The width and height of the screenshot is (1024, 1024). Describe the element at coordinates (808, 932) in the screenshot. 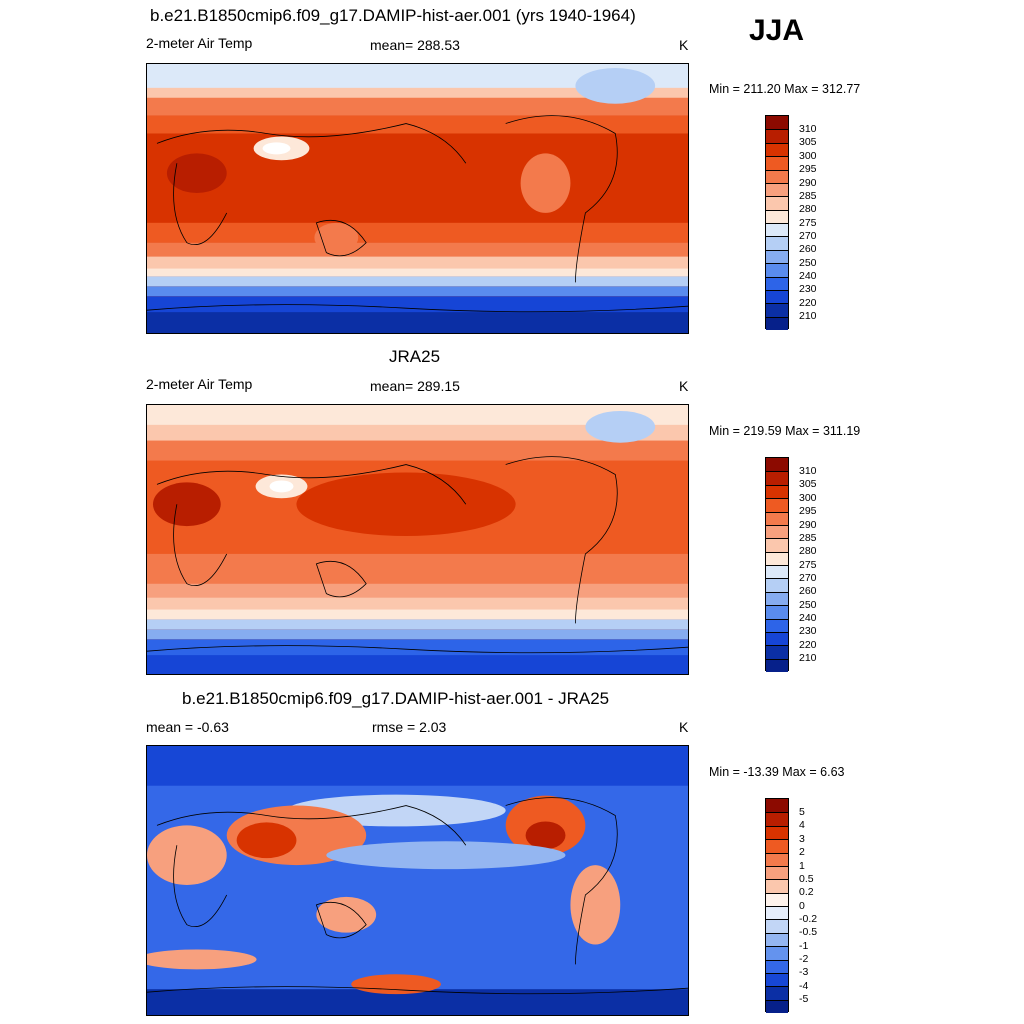

I see `panel-3-colorbar-label: -0.5` at that location.